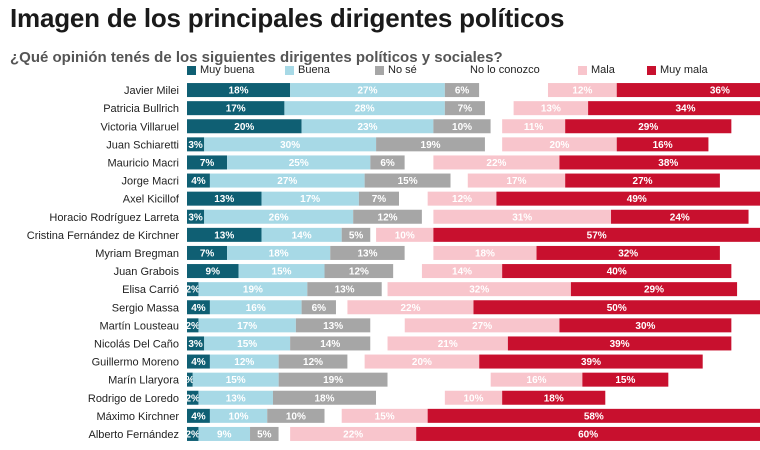 The width and height of the screenshot is (760, 450). I want to click on legend-item: No sé, so click(396, 70).